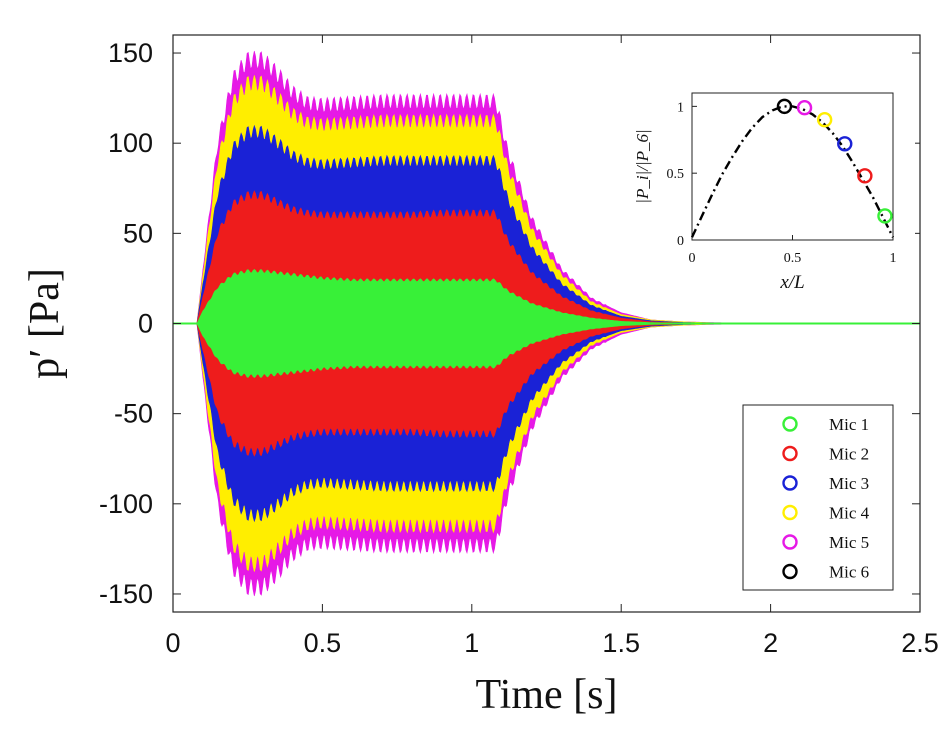 The width and height of the screenshot is (952, 743). I want to click on inset-y-axis-label: |P_i|/|P_6|, so click(642, 166).